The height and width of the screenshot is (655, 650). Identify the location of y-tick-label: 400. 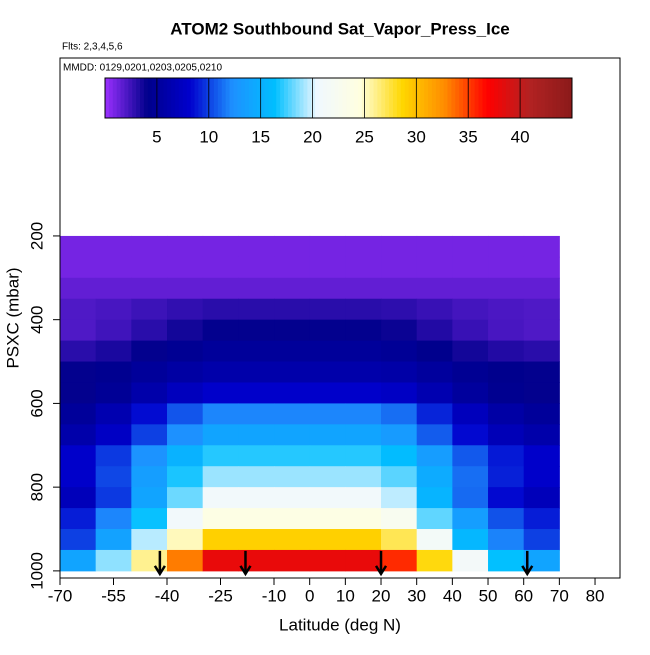
(36, 319).